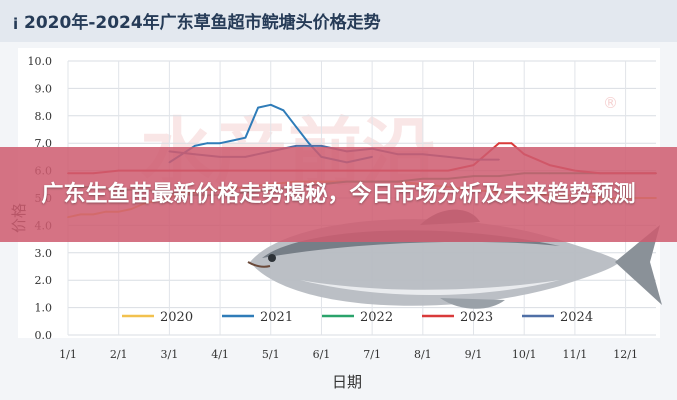 This screenshot has width=677, height=400. Describe the element at coordinates (119, 354) in the screenshot. I see `x-tick-label: 2/1` at that location.